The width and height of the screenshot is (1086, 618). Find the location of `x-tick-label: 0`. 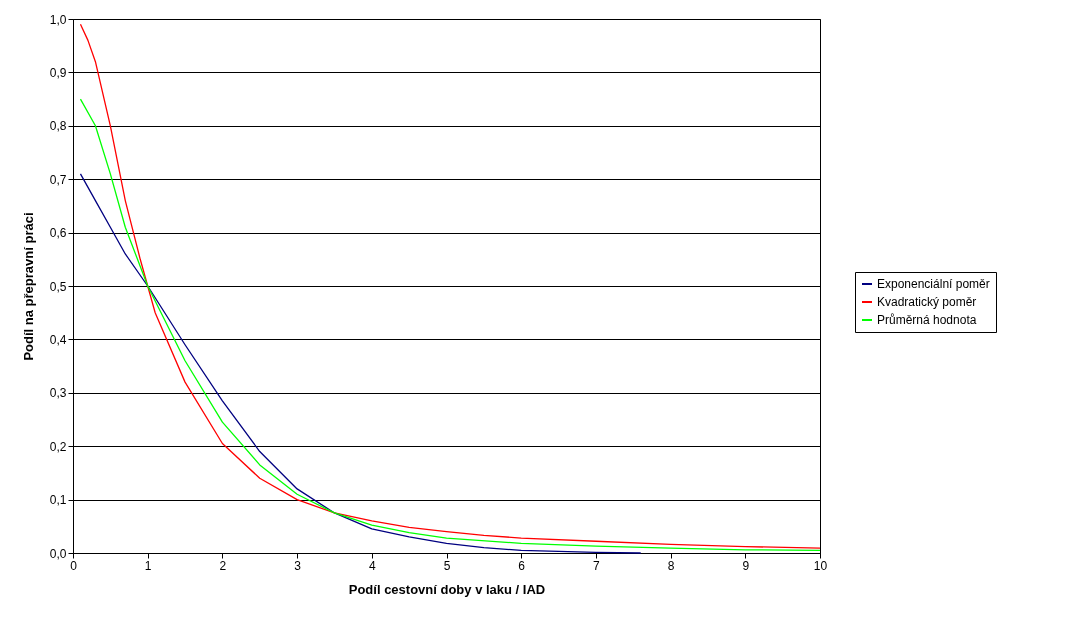

x-tick-label: 0 is located at coordinates (74, 565).